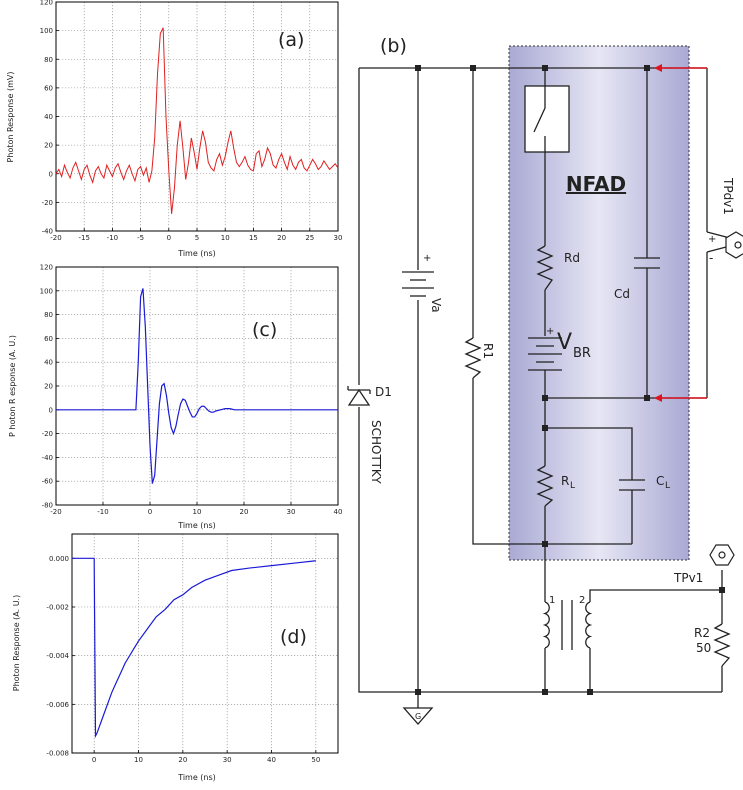  Describe the element at coordinates (57, 608) in the screenshot. I see `chart-d-ytick-label: -0.002` at that location.